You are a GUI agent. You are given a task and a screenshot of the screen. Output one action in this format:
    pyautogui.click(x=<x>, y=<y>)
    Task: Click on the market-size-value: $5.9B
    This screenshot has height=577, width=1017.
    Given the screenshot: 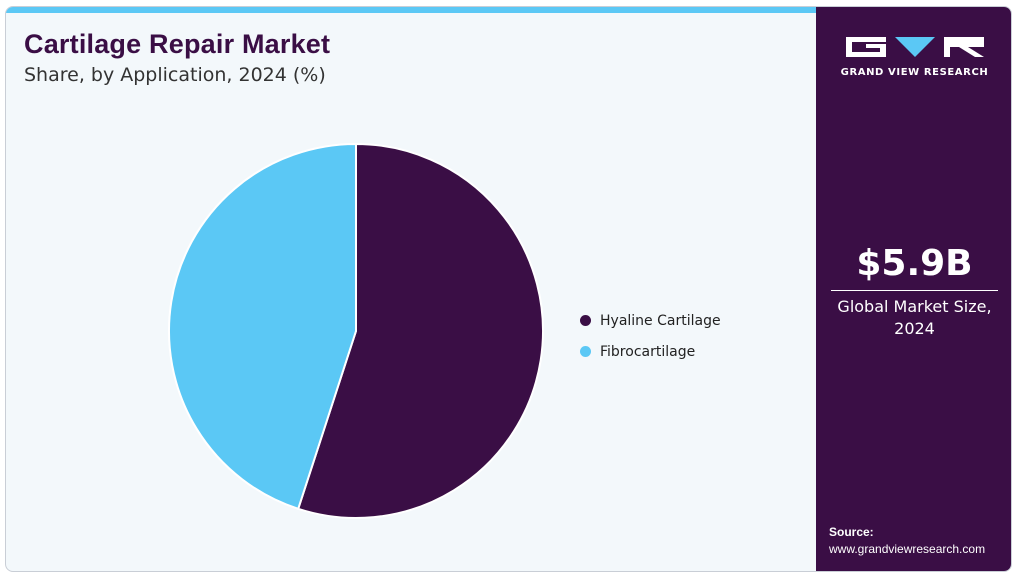 What is the action you would take?
    pyautogui.click(x=914, y=263)
    